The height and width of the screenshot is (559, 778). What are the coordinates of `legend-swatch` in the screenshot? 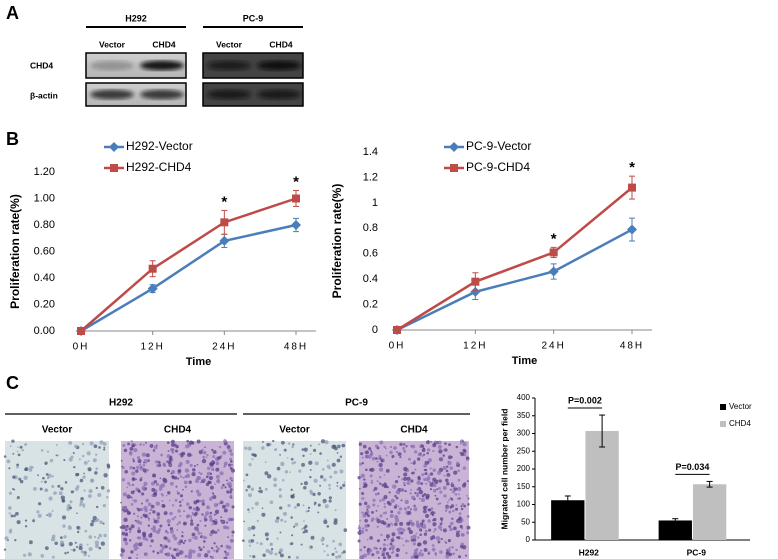 It's located at (723, 407).